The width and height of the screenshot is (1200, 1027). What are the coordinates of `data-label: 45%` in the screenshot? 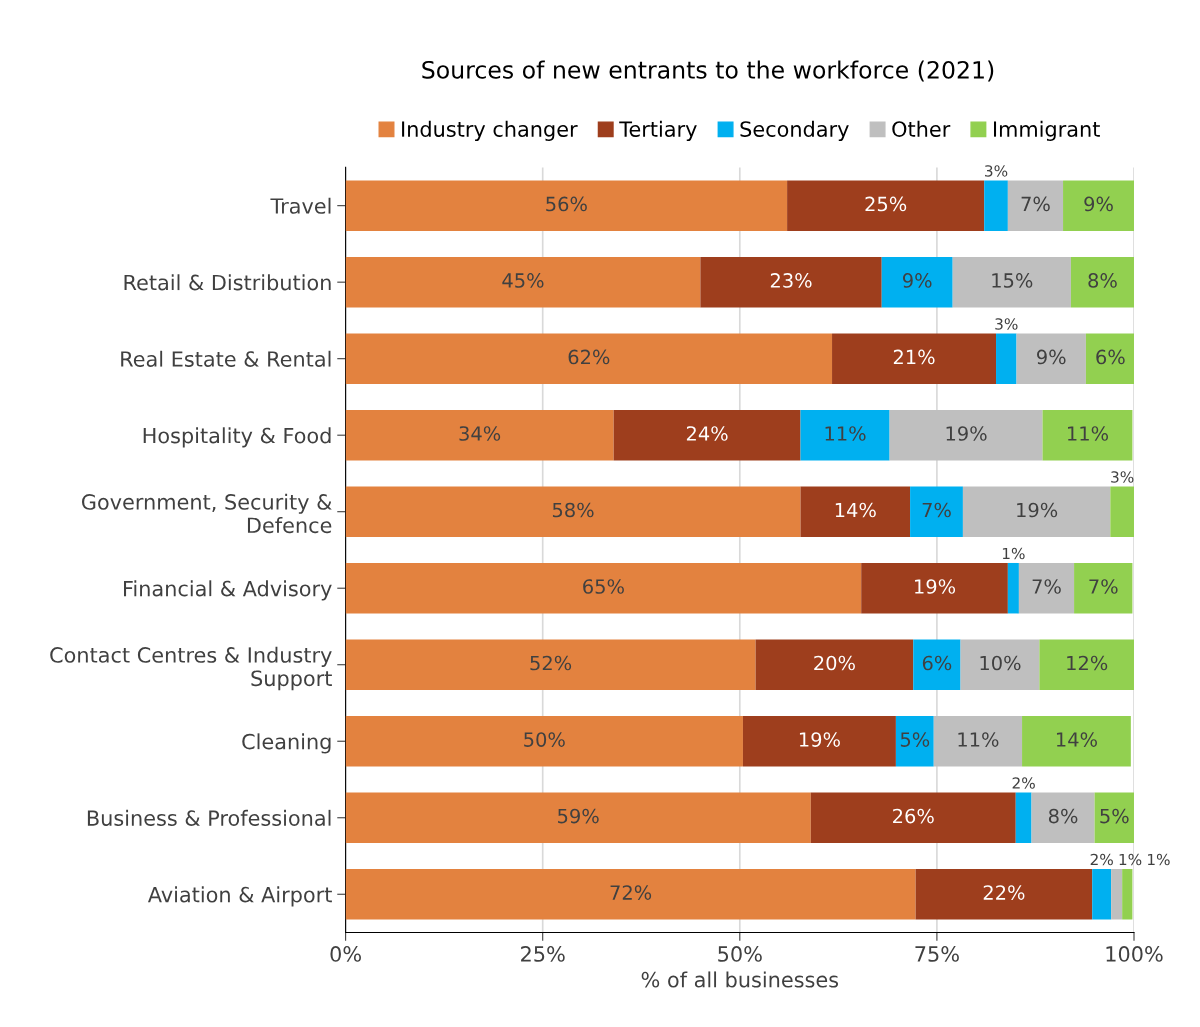 It's located at (523, 280).